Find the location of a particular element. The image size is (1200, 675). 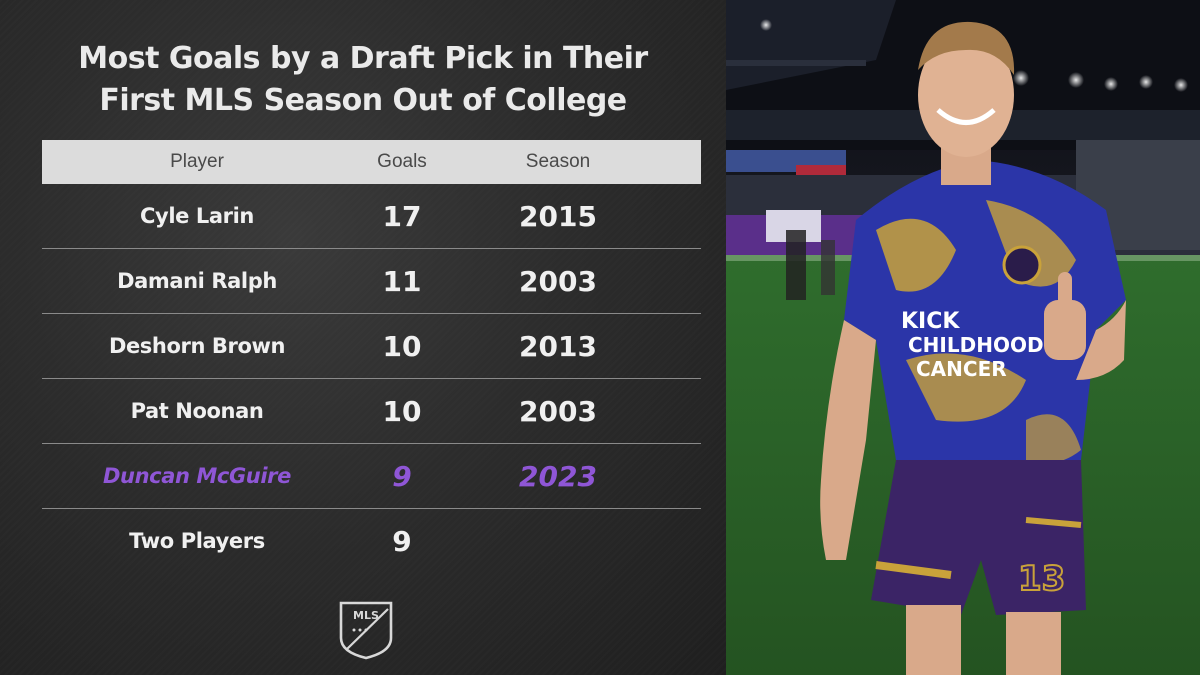

table-row: Pat Noonan 10 2003 is located at coordinates (371, 411).